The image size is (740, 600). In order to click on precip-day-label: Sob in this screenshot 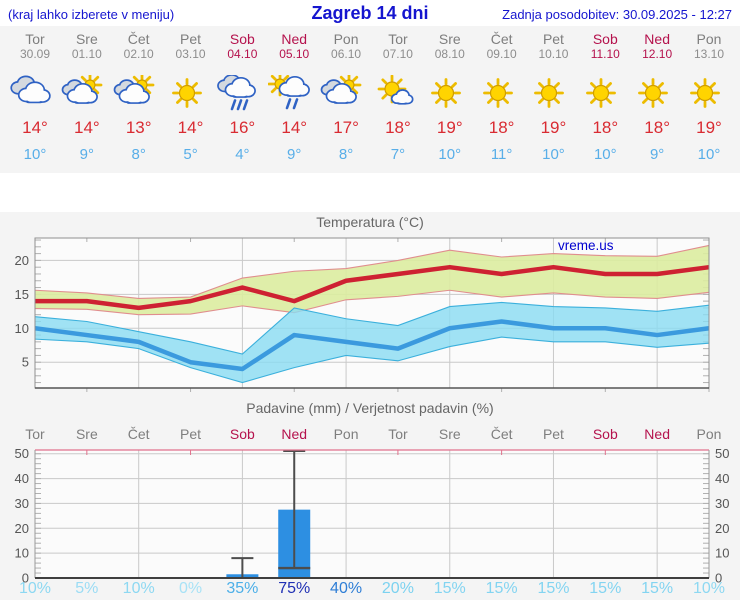, I will do `click(242, 434)`.